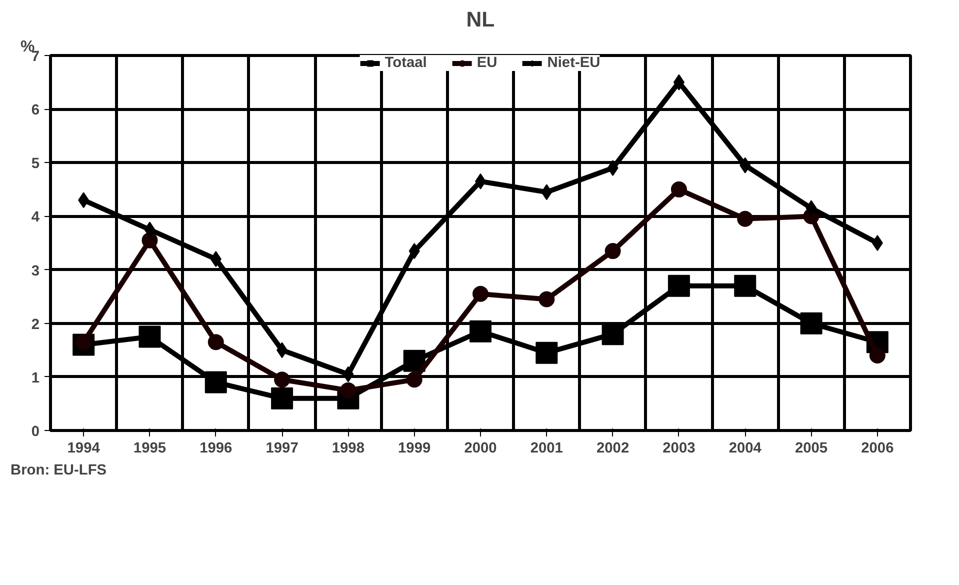 The image size is (959, 585). What do you see at coordinates (480, 20) in the screenshot?
I see `chart-title: NL` at bounding box center [480, 20].